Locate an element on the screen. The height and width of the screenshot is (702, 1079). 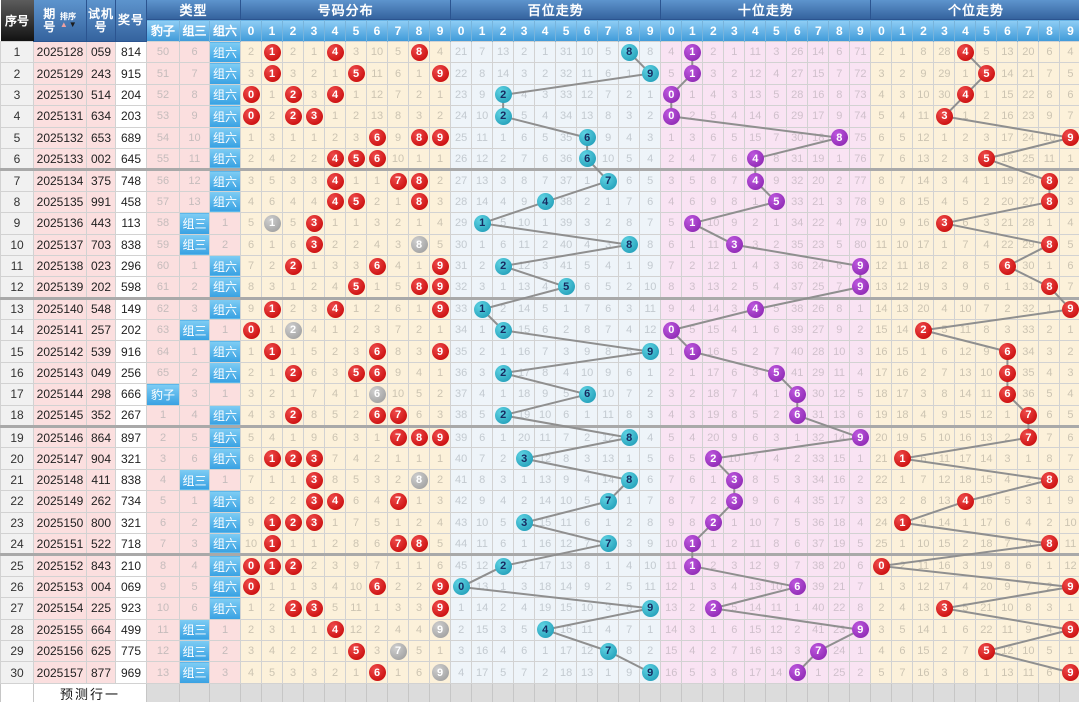
trial-cell: 877 is located at coordinates (101, 672).